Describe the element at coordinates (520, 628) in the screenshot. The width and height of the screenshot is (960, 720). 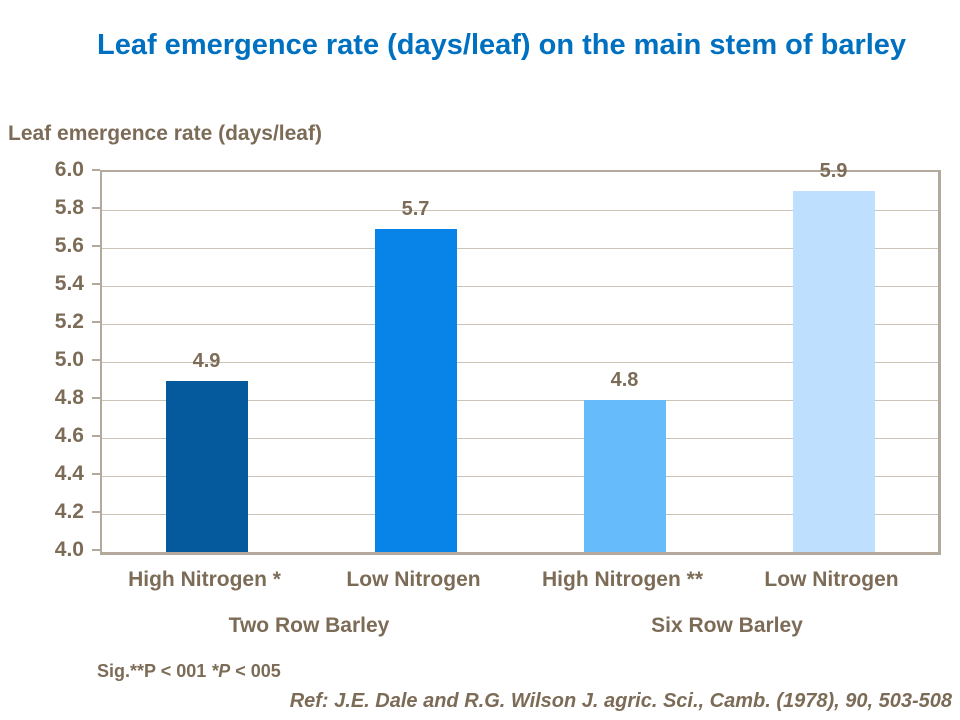
I see `x-axis-group-labels: Two Row Barley Six Row Barley` at that location.